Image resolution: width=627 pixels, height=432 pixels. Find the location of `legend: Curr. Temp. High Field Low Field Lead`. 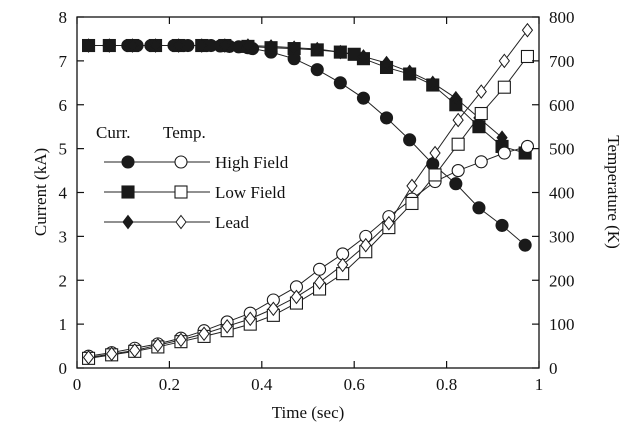

legend: Curr. Temp. High Field Low Field Lead is located at coordinates (192, 177).